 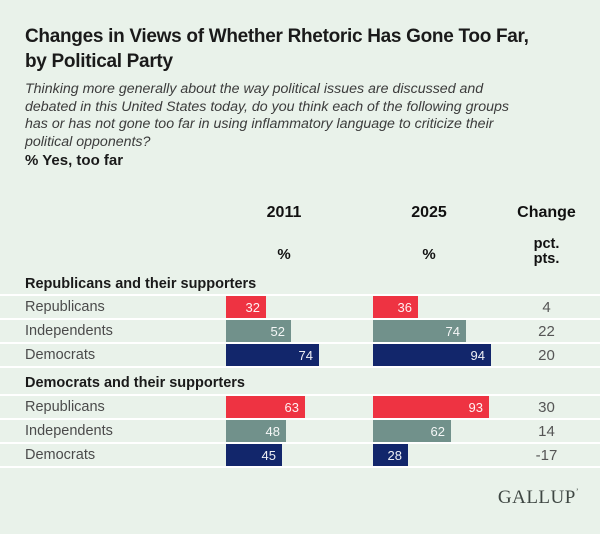 I want to click on column-unit-change-line1: pct., so click(x=546, y=244).